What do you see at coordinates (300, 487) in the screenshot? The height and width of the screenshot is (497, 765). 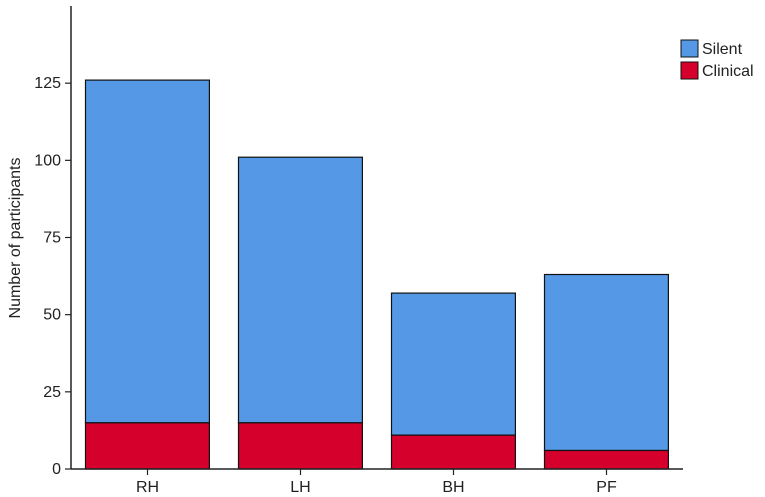 I see `x-tick-label-lh: LH` at bounding box center [300, 487].